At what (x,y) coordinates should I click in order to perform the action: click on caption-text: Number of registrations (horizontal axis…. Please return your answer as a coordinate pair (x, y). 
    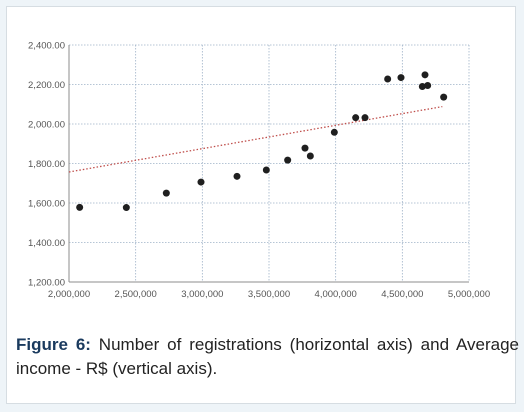
    Looking at the image, I should click on (267, 356).